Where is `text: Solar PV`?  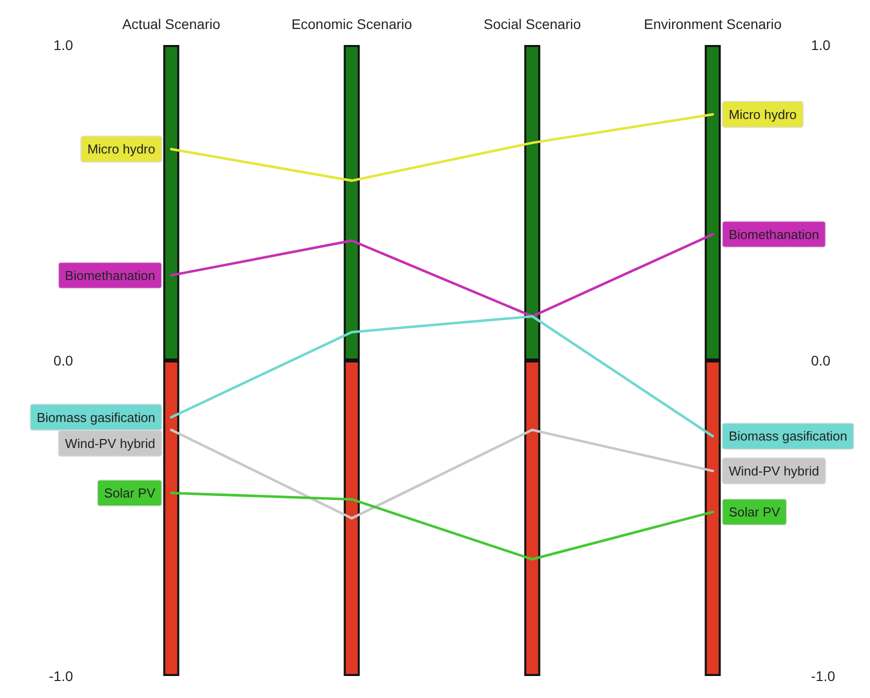
text: Solar PV is located at coordinates (754, 512).